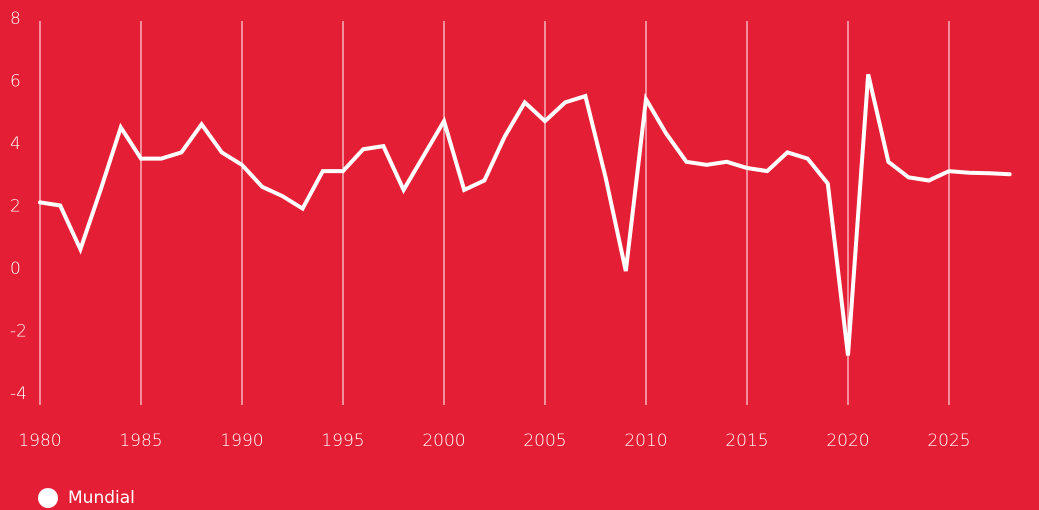 This screenshot has height=510, width=1039. What do you see at coordinates (18, 394) in the screenshot?
I see `y-tick-label: -4` at bounding box center [18, 394].